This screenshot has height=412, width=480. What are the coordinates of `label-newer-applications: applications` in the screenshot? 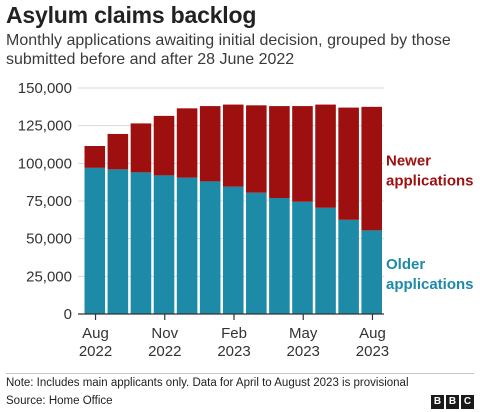 It's located at (430, 181).